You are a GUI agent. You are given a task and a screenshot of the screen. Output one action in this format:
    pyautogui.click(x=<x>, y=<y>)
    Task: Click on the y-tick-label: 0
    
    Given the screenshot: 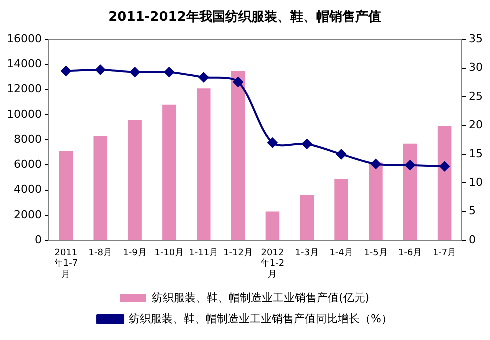 What is the action you would take?
    pyautogui.click(x=38, y=239)
    